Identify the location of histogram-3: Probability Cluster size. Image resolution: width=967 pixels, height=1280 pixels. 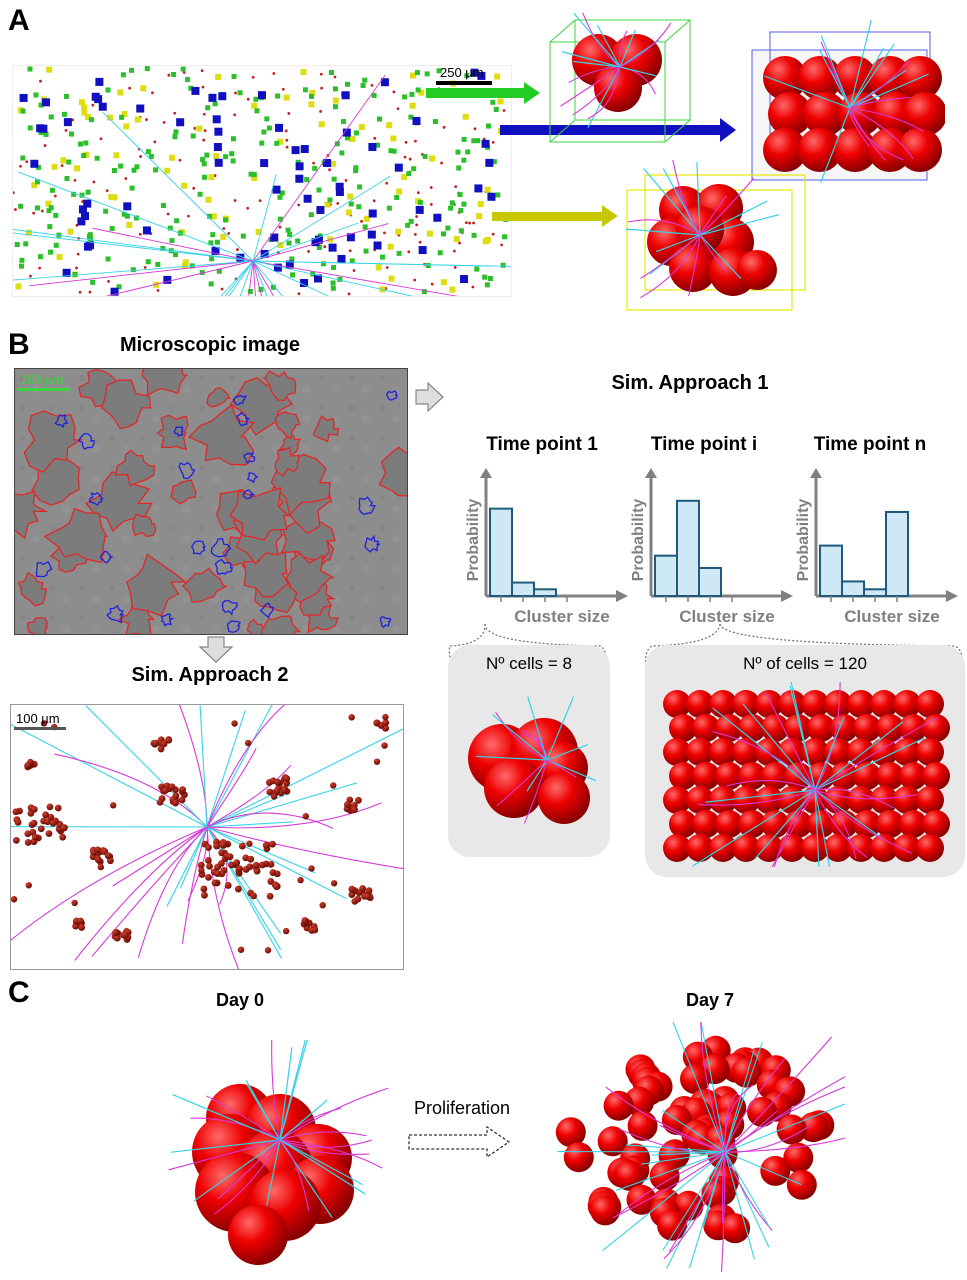
(876, 547).